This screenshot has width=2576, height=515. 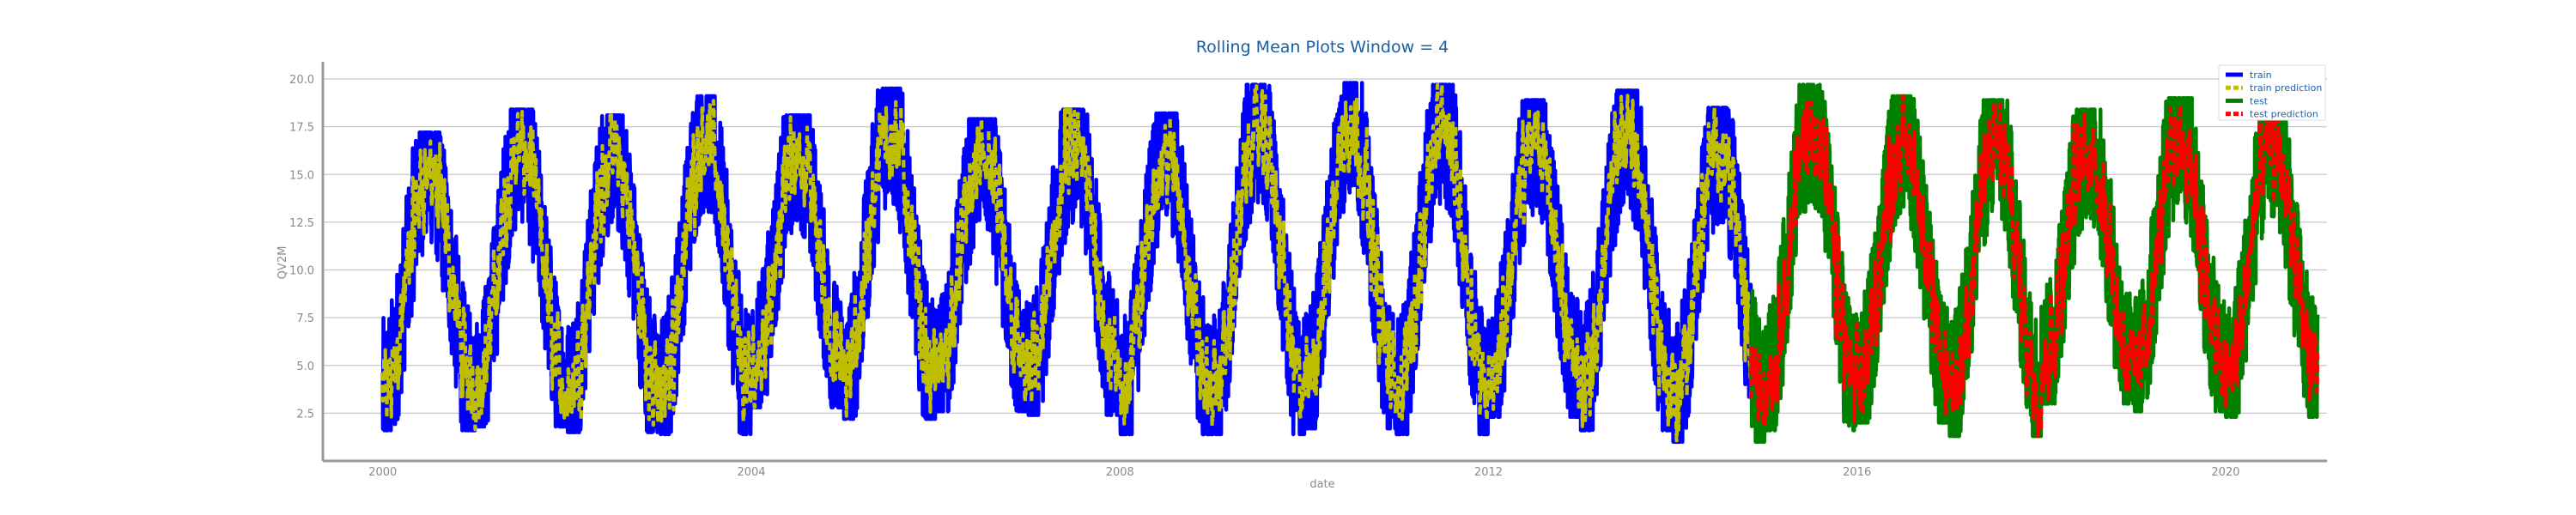 What do you see at coordinates (2259, 100) in the screenshot?
I see `legend-label: test` at bounding box center [2259, 100].